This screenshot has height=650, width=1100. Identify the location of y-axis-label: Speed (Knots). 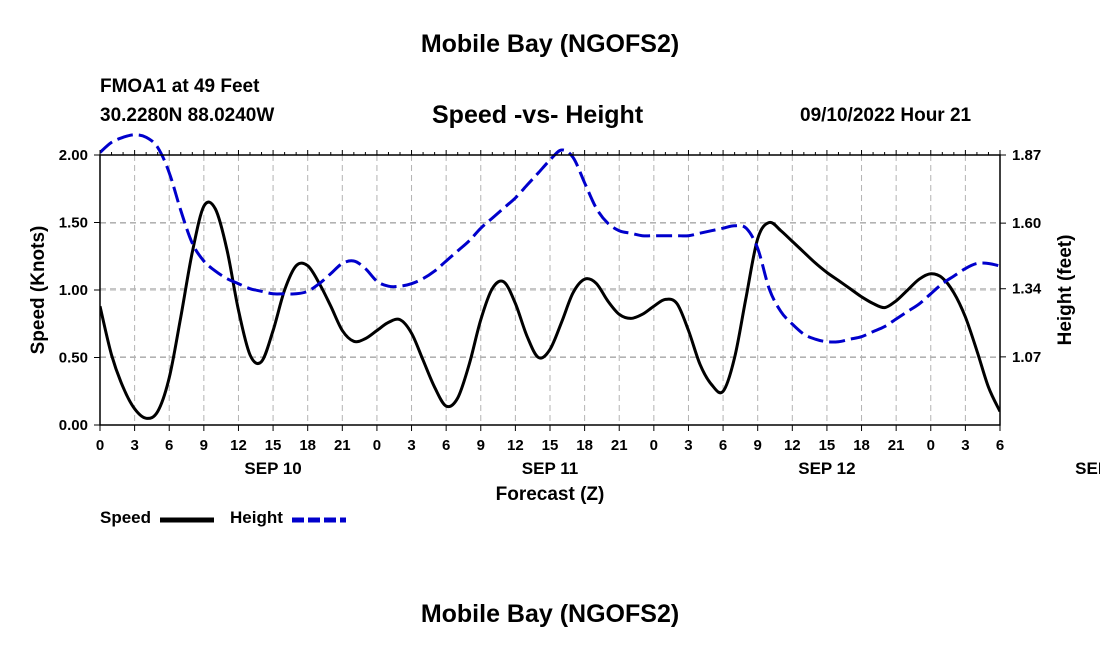
(38, 290).